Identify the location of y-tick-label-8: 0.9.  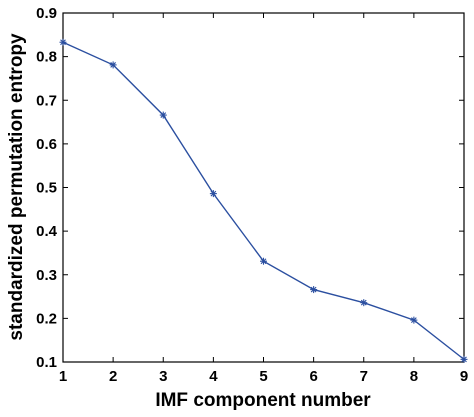
(46, 13).